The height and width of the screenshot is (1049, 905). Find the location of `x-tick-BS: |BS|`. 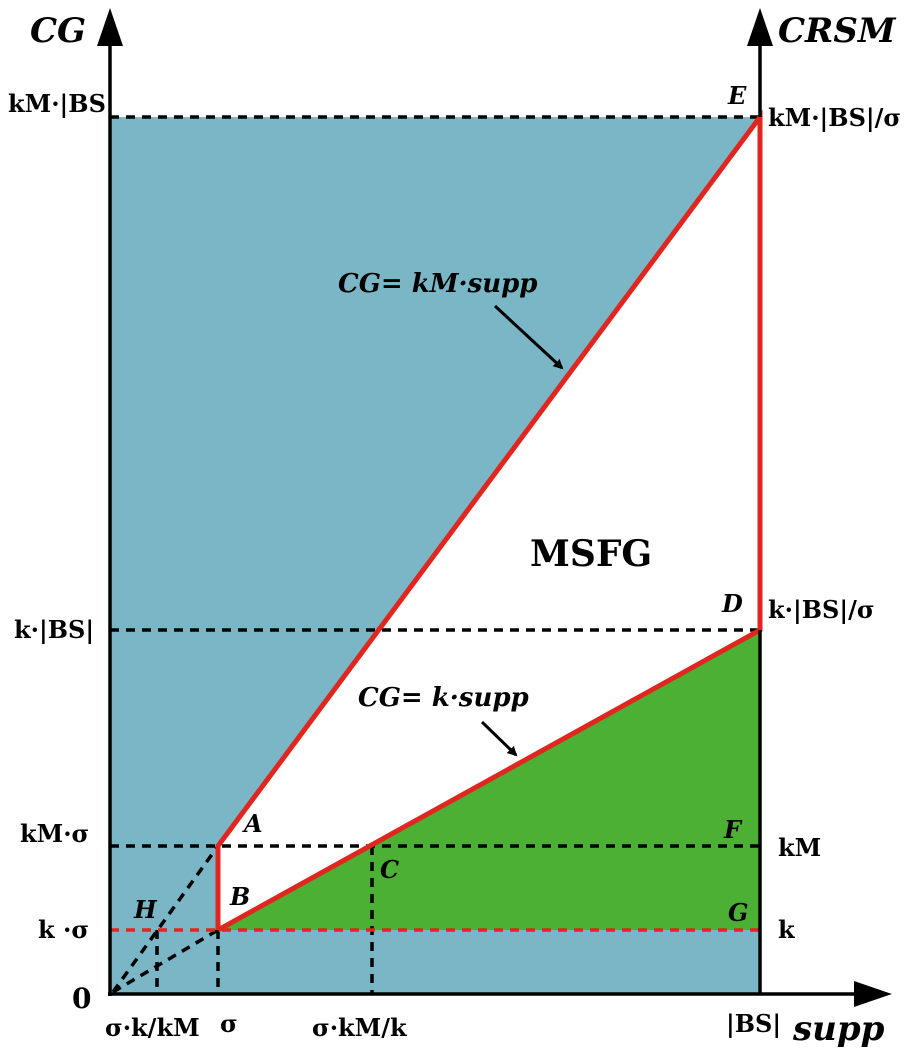

x-tick-BS: |BS| is located at coordinates (753, 1023).